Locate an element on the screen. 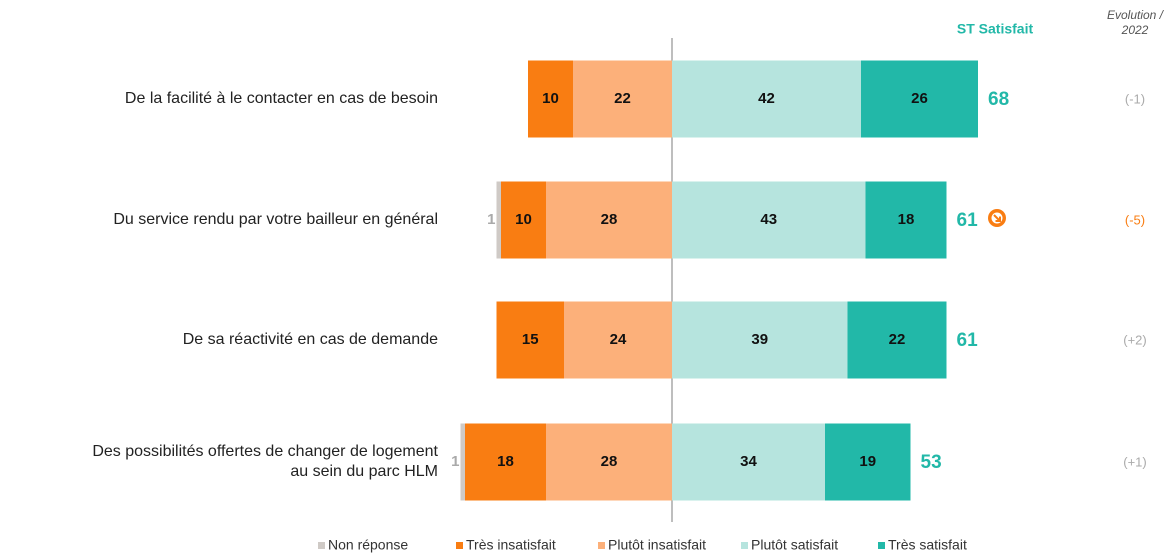  total-label: 68 is located at coordinates (998, 99).